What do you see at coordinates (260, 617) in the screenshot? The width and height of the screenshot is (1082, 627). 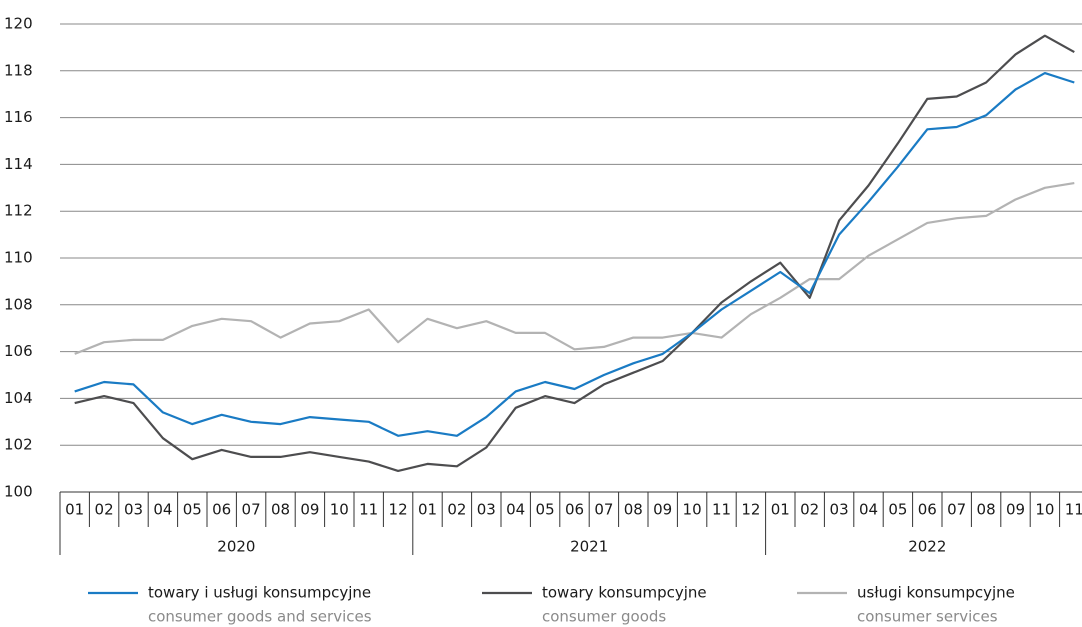 I see `legend-label-en: consumer goods and services` at bounding box center [260, 617].